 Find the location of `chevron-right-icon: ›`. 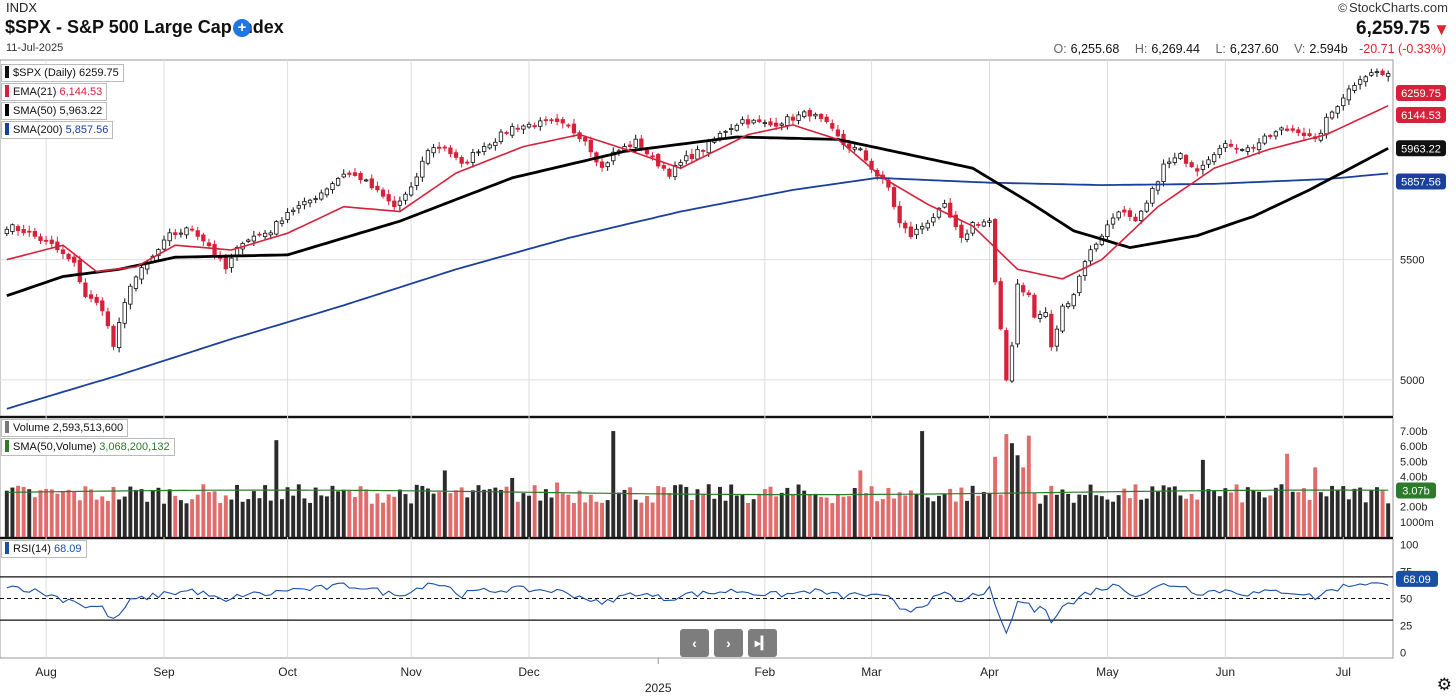

chevron-right-icon: › is located at coordinates (728, 643).